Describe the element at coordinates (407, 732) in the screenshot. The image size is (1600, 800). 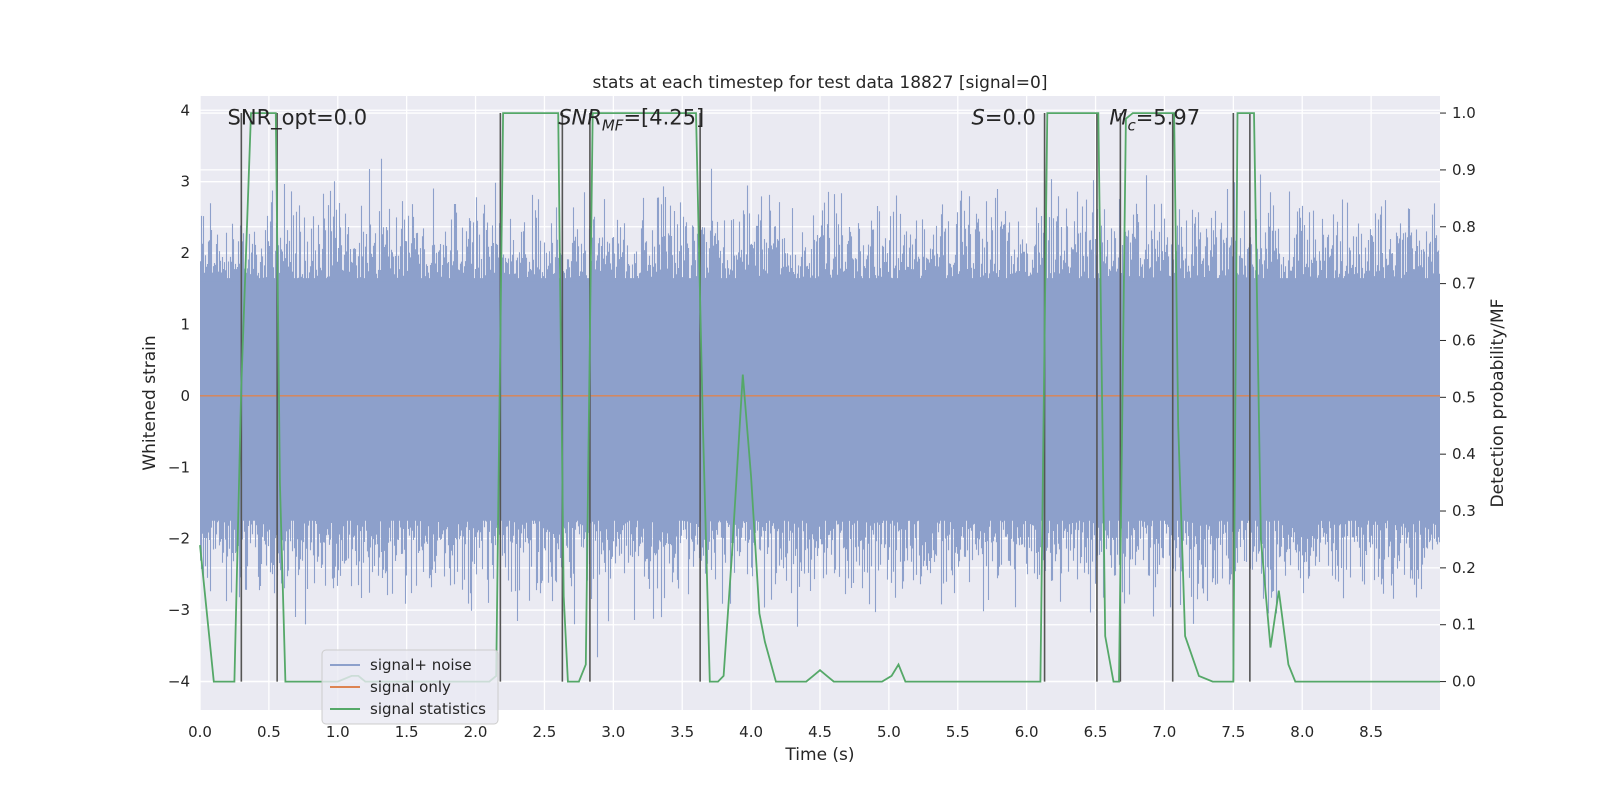
I see `x-tick-label: 1.5` at that location.